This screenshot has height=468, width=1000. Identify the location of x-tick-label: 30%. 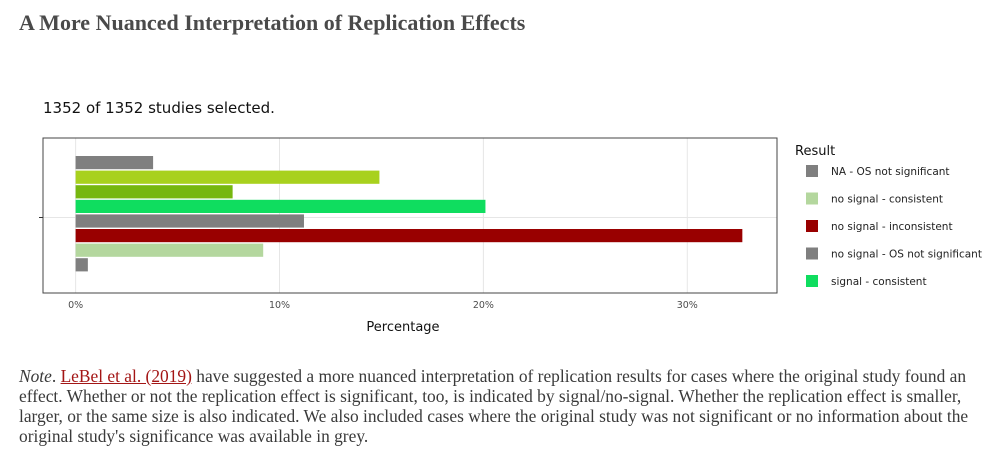
(687, 305).